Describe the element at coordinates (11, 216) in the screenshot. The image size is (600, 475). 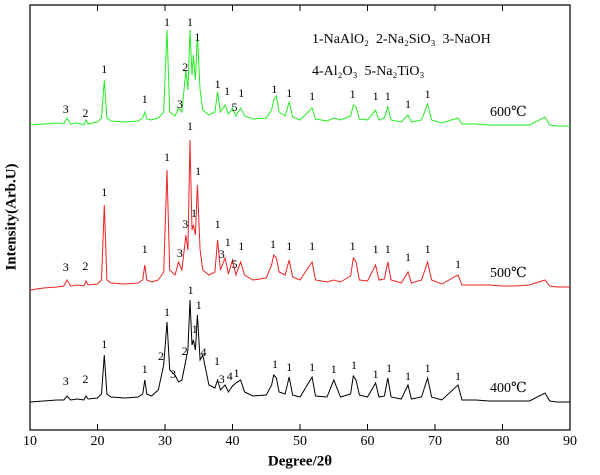
I see `y-axis-label: Intensity(Arb.U)` at that location.